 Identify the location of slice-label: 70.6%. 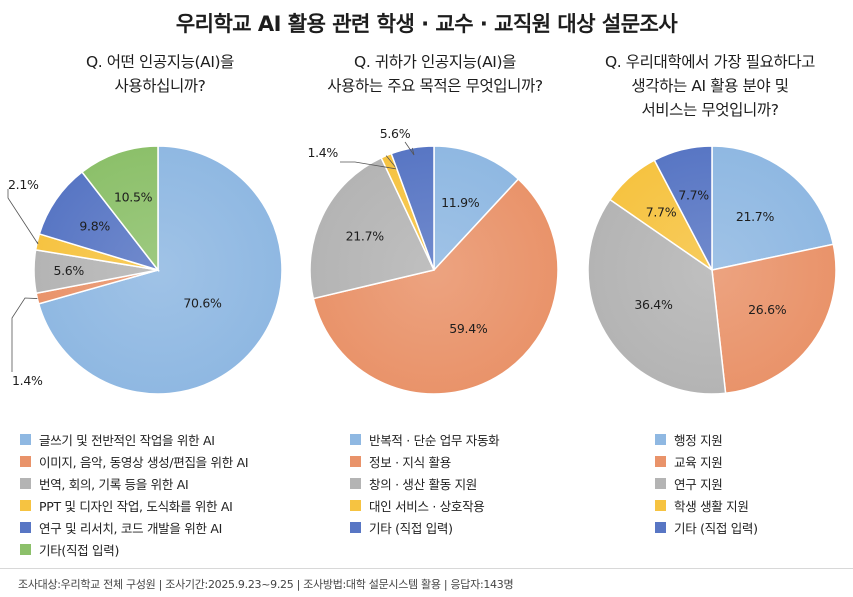
(202, 303).